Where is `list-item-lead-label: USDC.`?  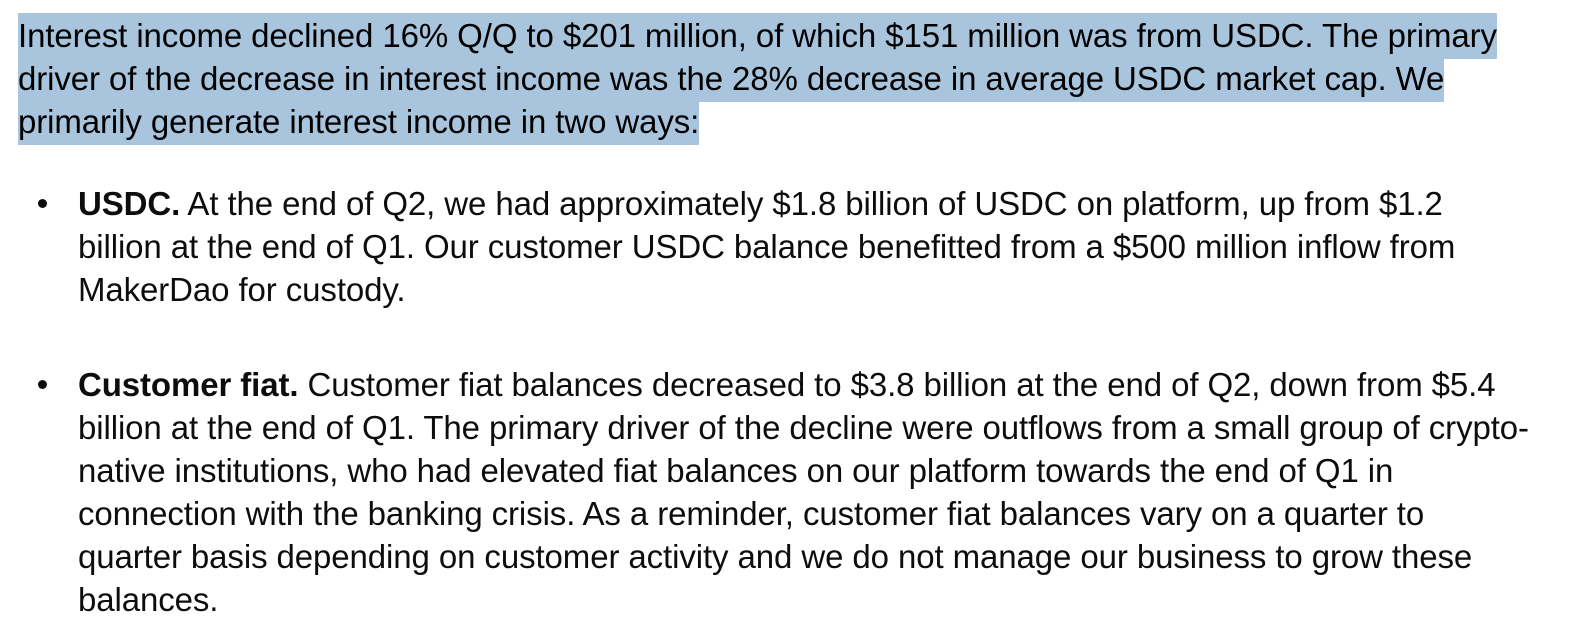
list-item-lead-label: USDC. is located at coordinates (129, 203).